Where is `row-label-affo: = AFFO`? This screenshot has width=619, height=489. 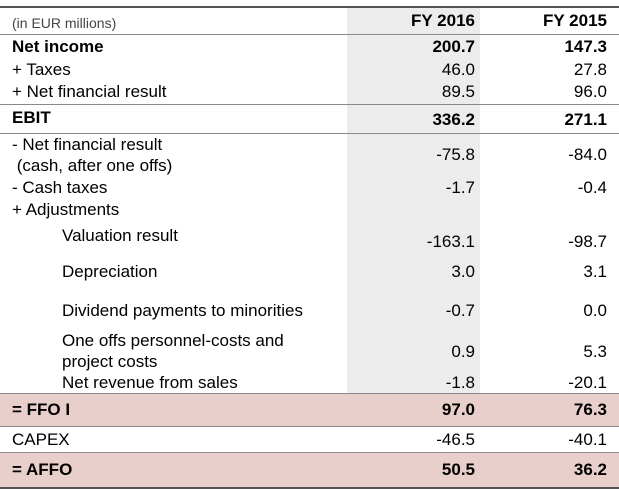
row-label-affo: = AFFO is located at coordinates (42, 469).